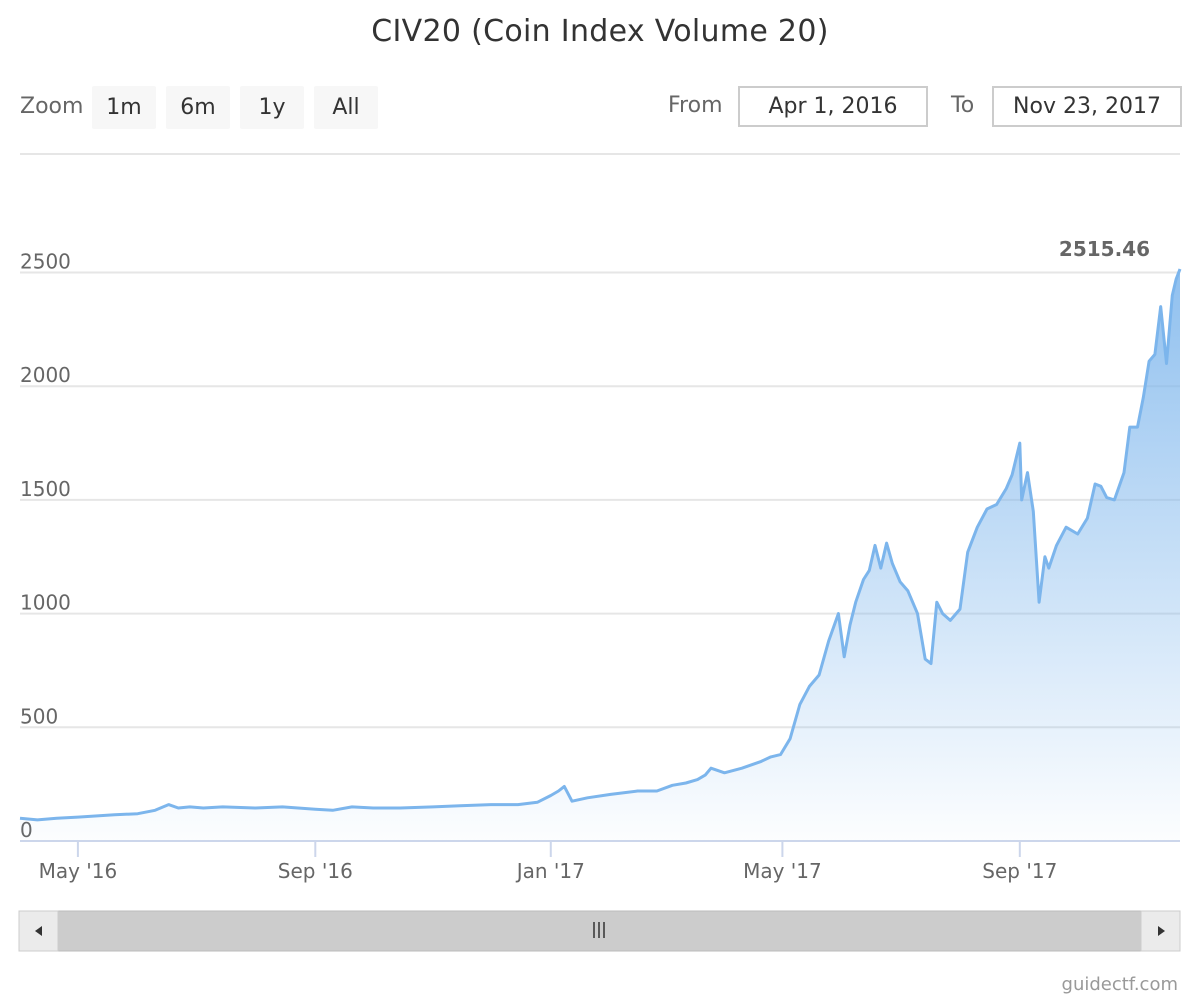 The width and height of the screenshot is (1200, 1000). I want to click on x-tick-label: May '16, so click(78, 871).